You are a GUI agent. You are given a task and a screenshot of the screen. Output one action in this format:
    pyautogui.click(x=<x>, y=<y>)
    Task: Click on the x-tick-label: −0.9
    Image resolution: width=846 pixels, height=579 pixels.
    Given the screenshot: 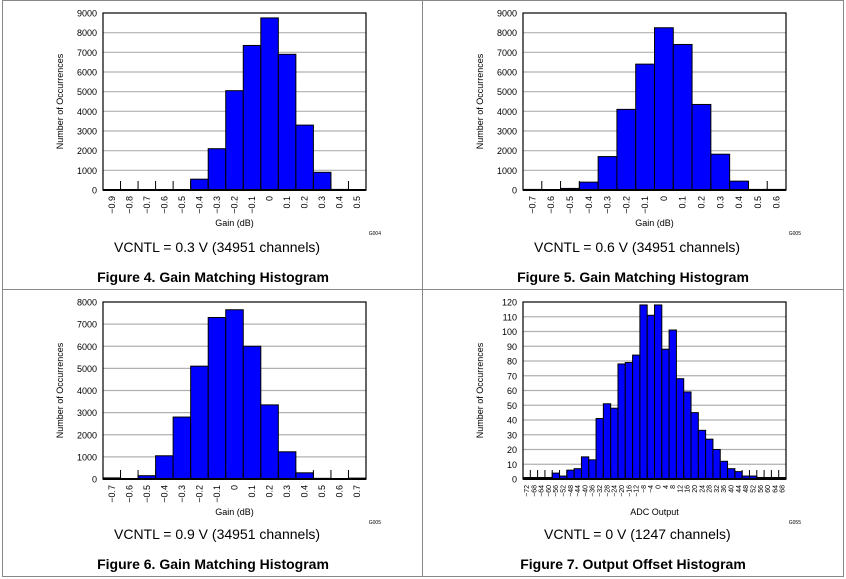 What is the action you would take?
    pyautogui.click(x=112, y=205)
    